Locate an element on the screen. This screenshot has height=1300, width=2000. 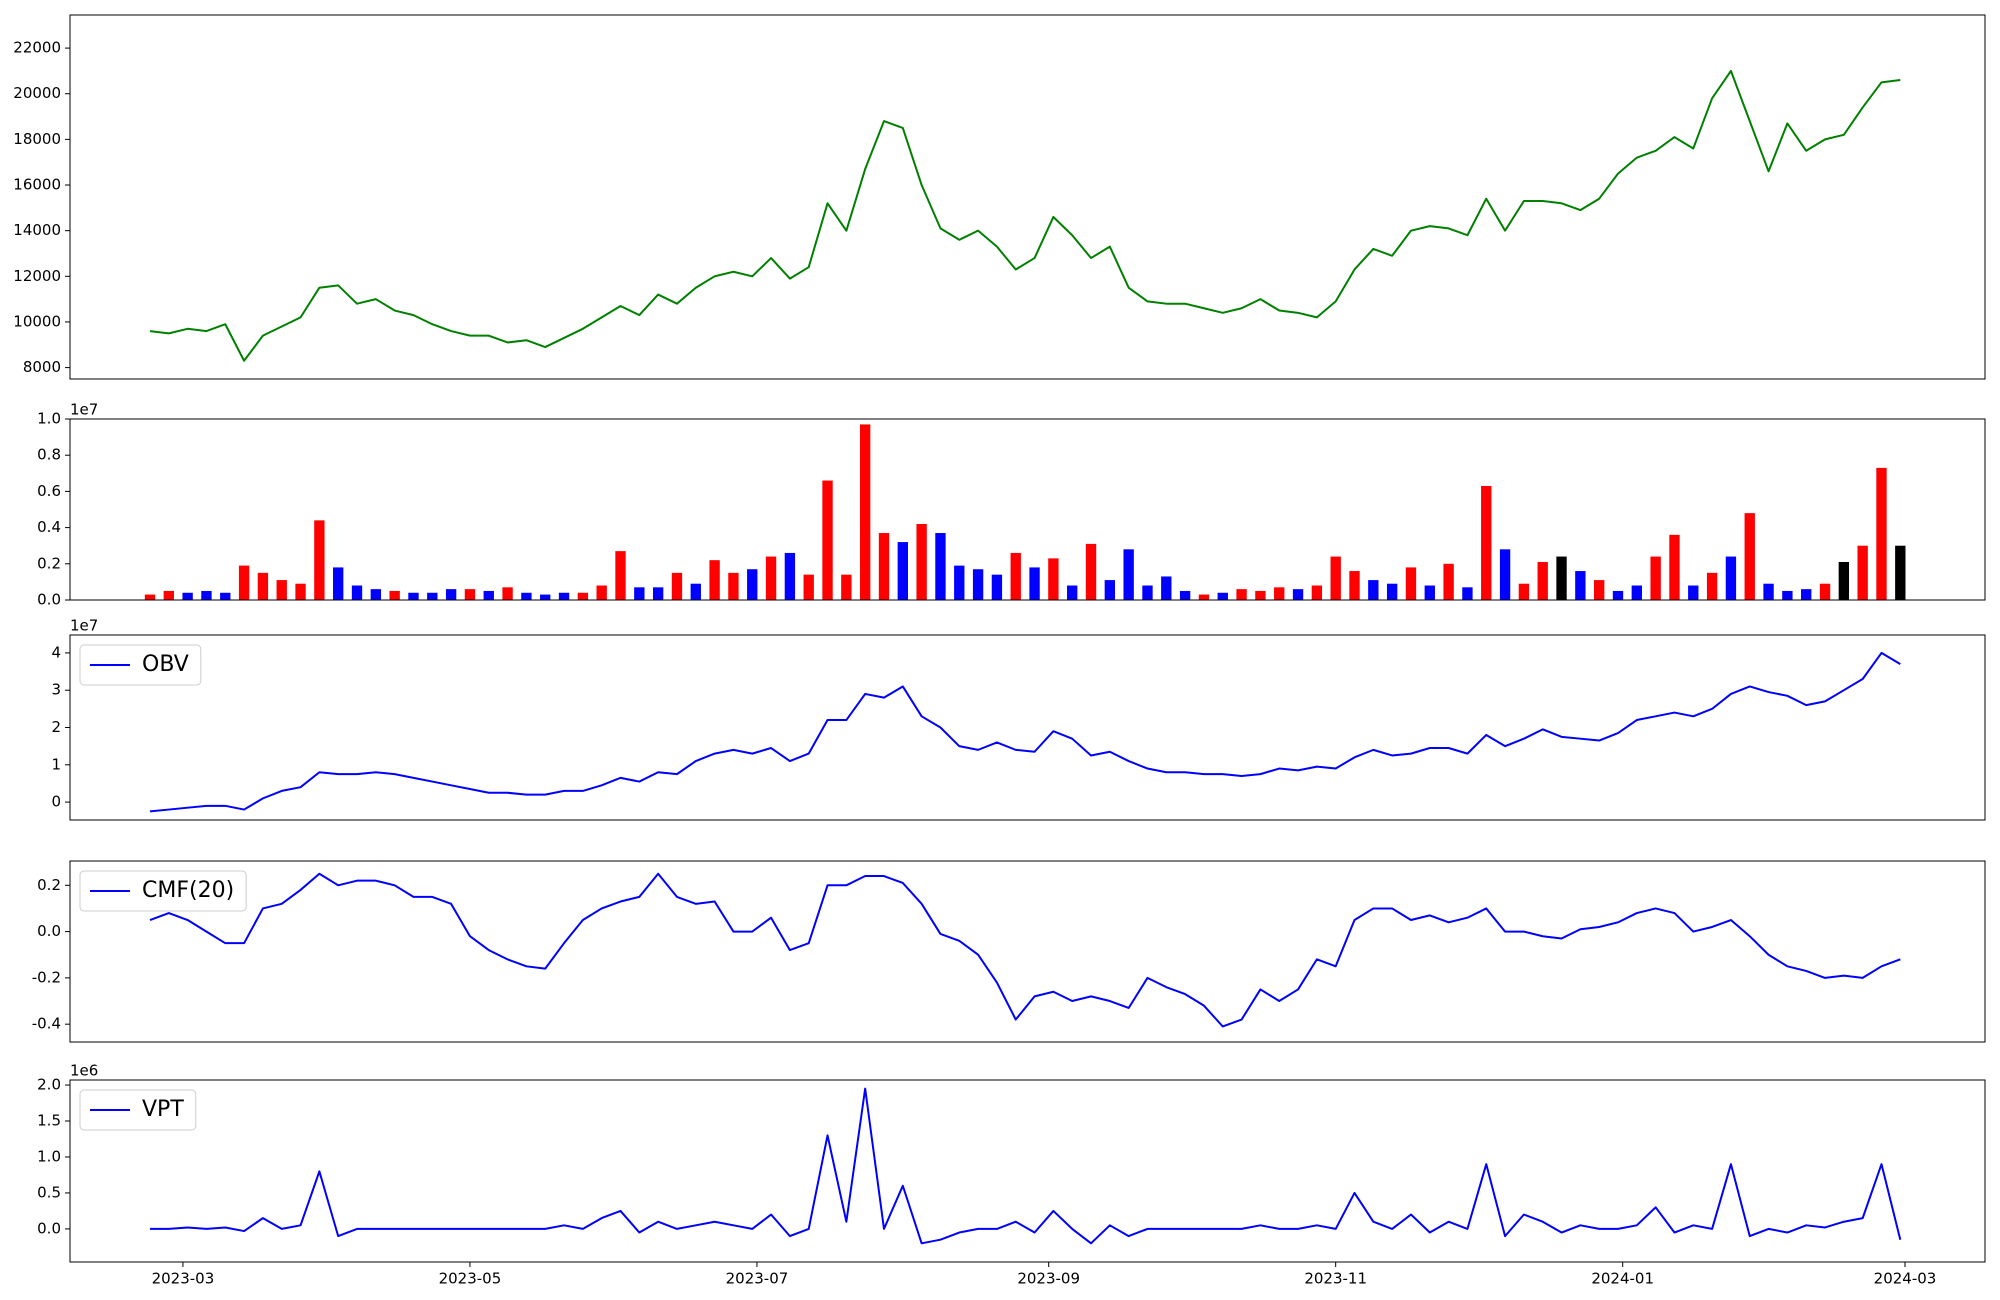
y-tick-label: 0.4 is located at coordinates (49, 527).